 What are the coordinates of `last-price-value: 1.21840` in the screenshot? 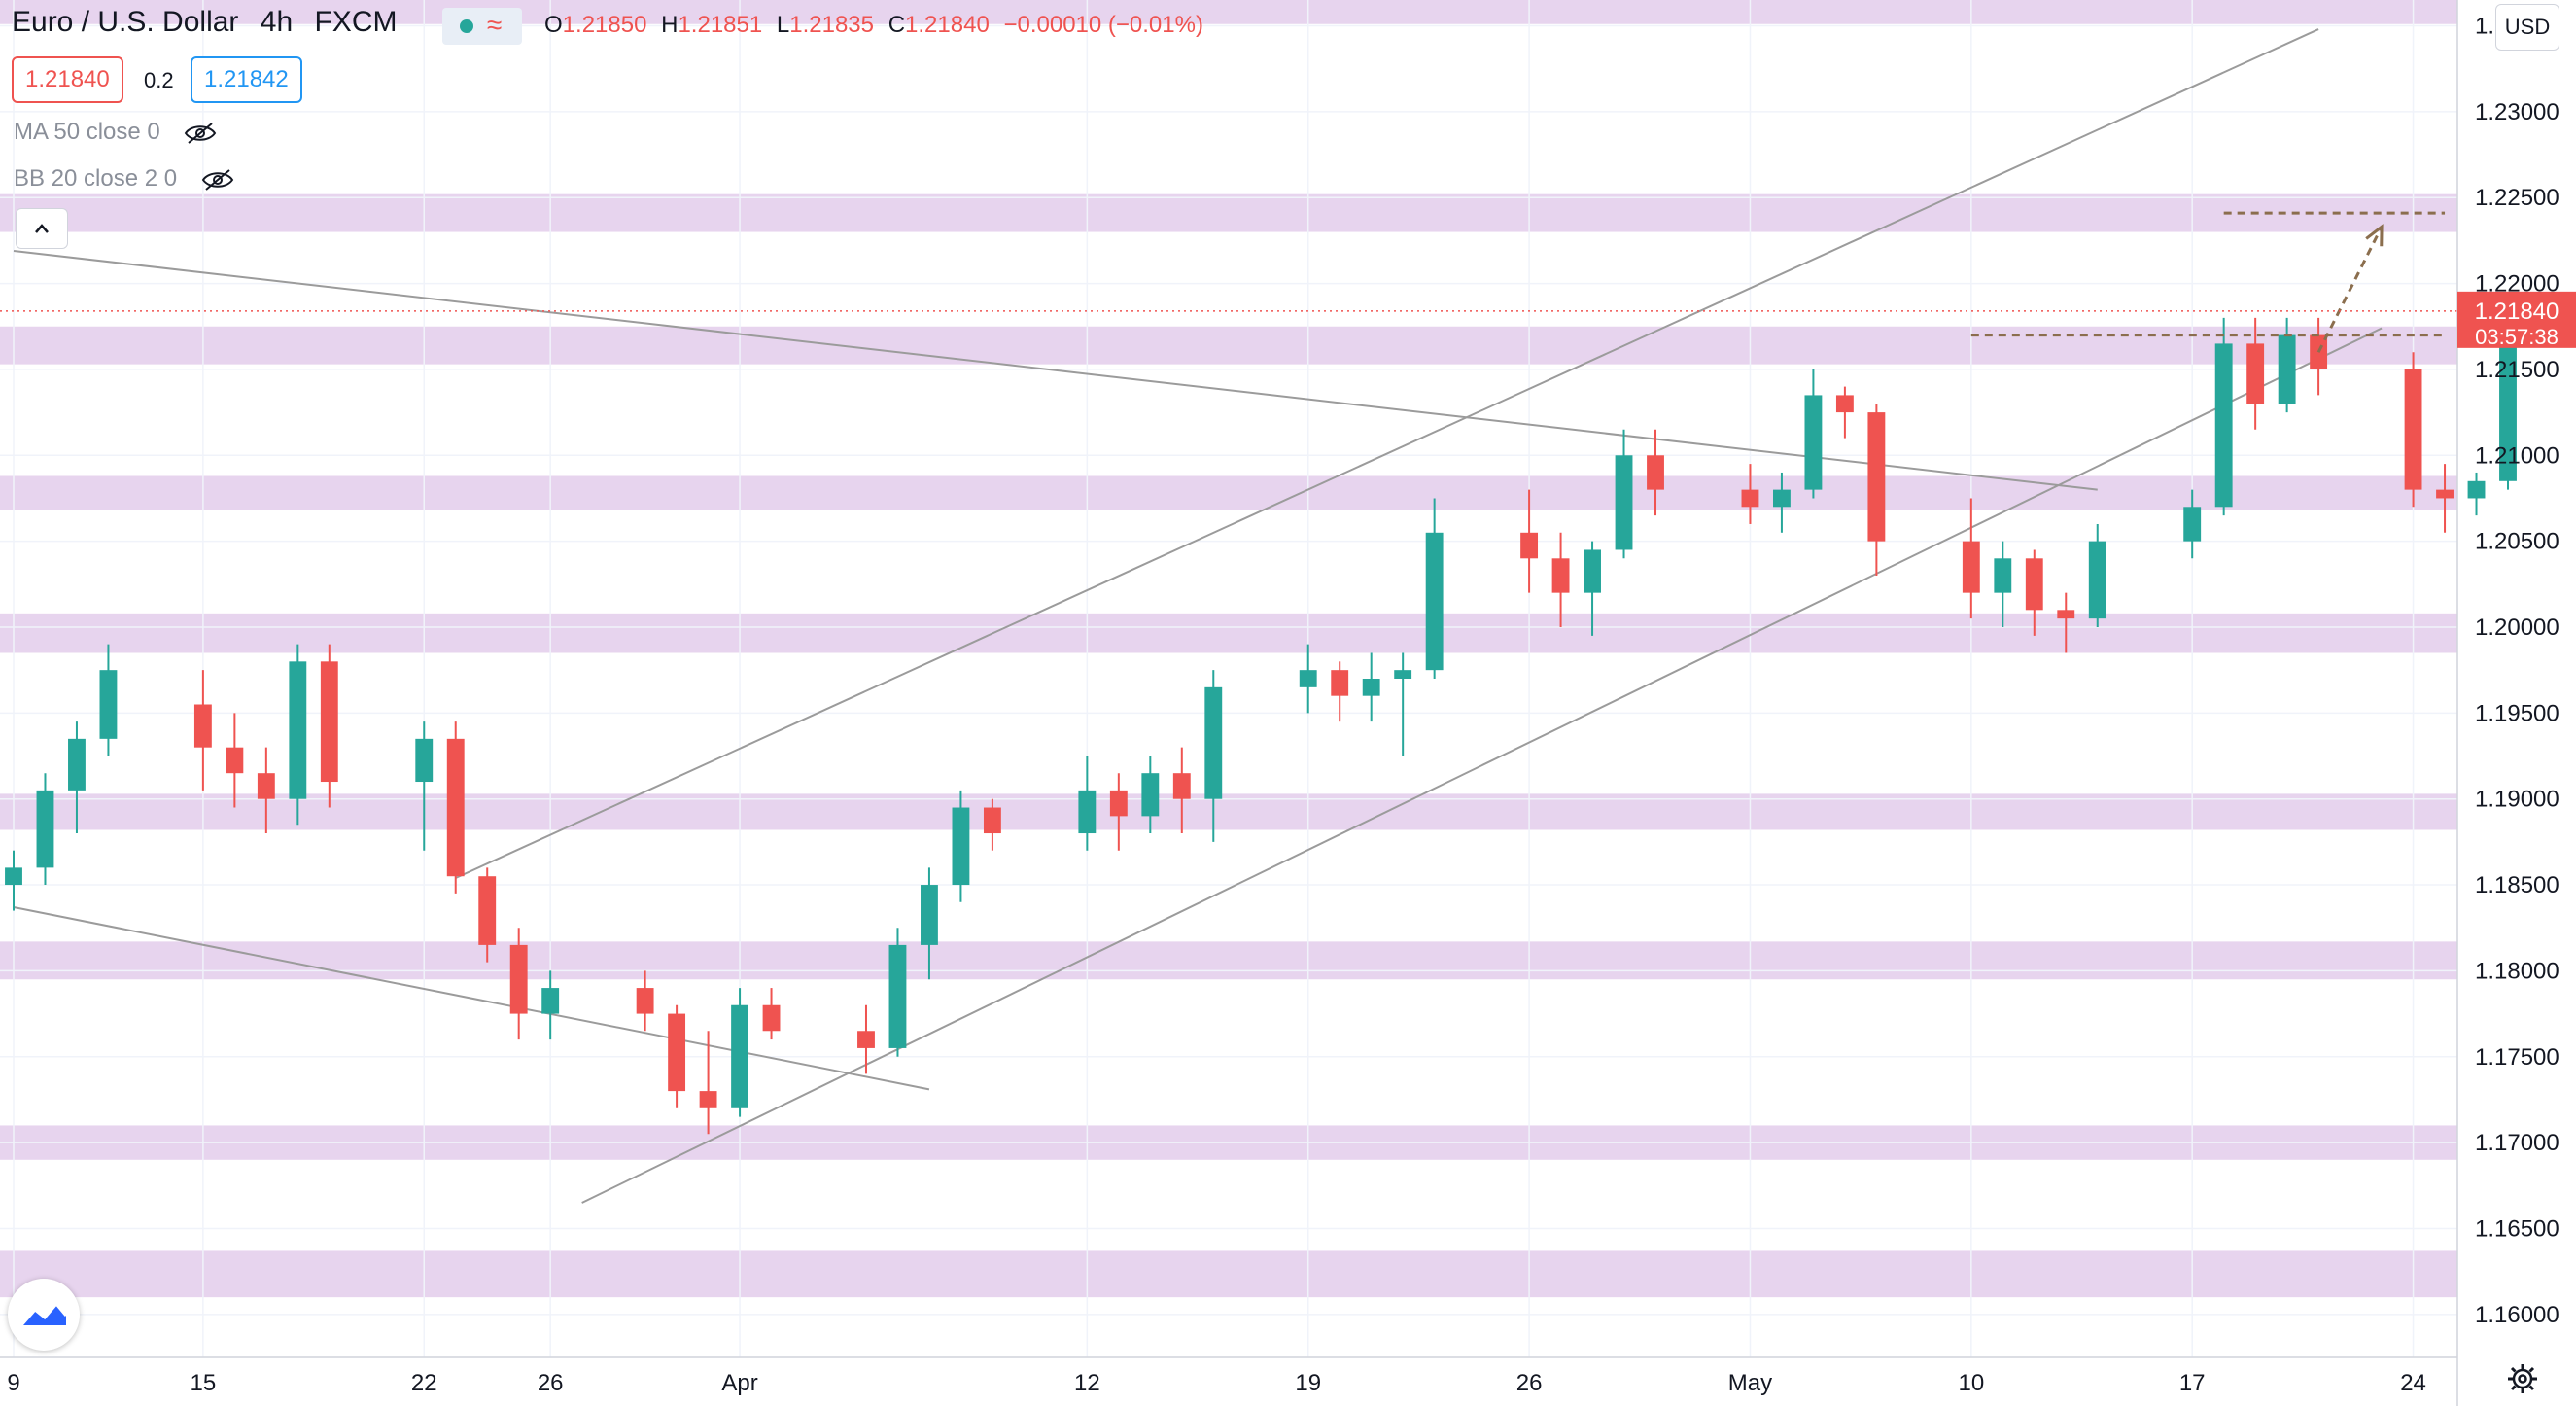 It's located at (2517, 312).